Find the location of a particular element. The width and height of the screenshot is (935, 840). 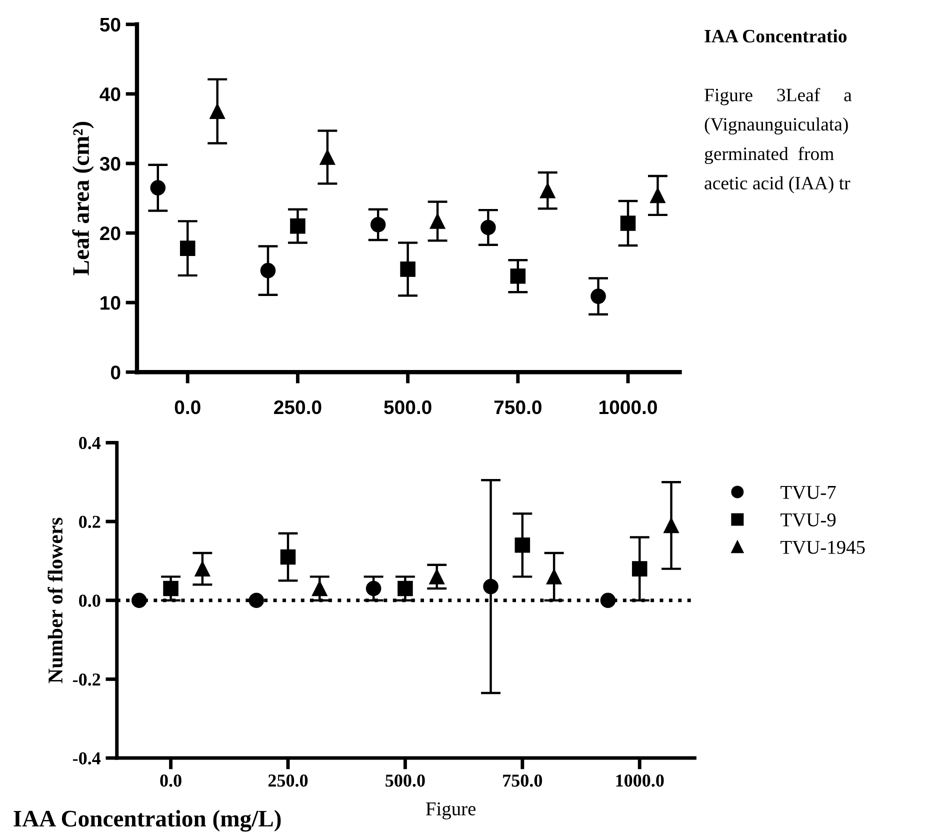

y-axis-title: Leaf area (cm²) is located at coordinates (83, 199).